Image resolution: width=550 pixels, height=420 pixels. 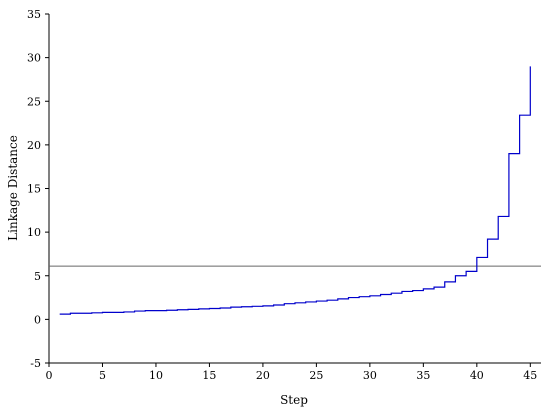 I want to click on x-tick-label: 10, so click(x=156, y=375).